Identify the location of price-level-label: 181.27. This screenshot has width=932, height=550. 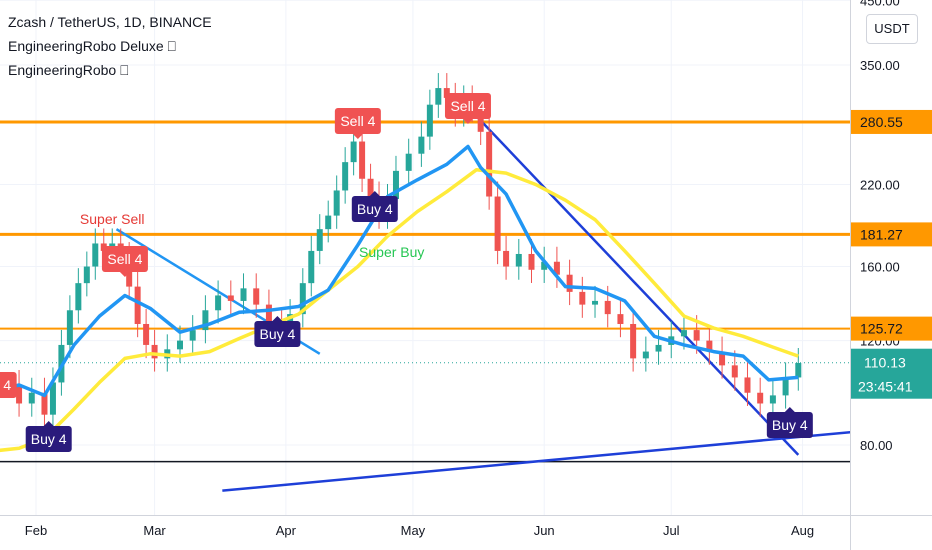
(891, 234).